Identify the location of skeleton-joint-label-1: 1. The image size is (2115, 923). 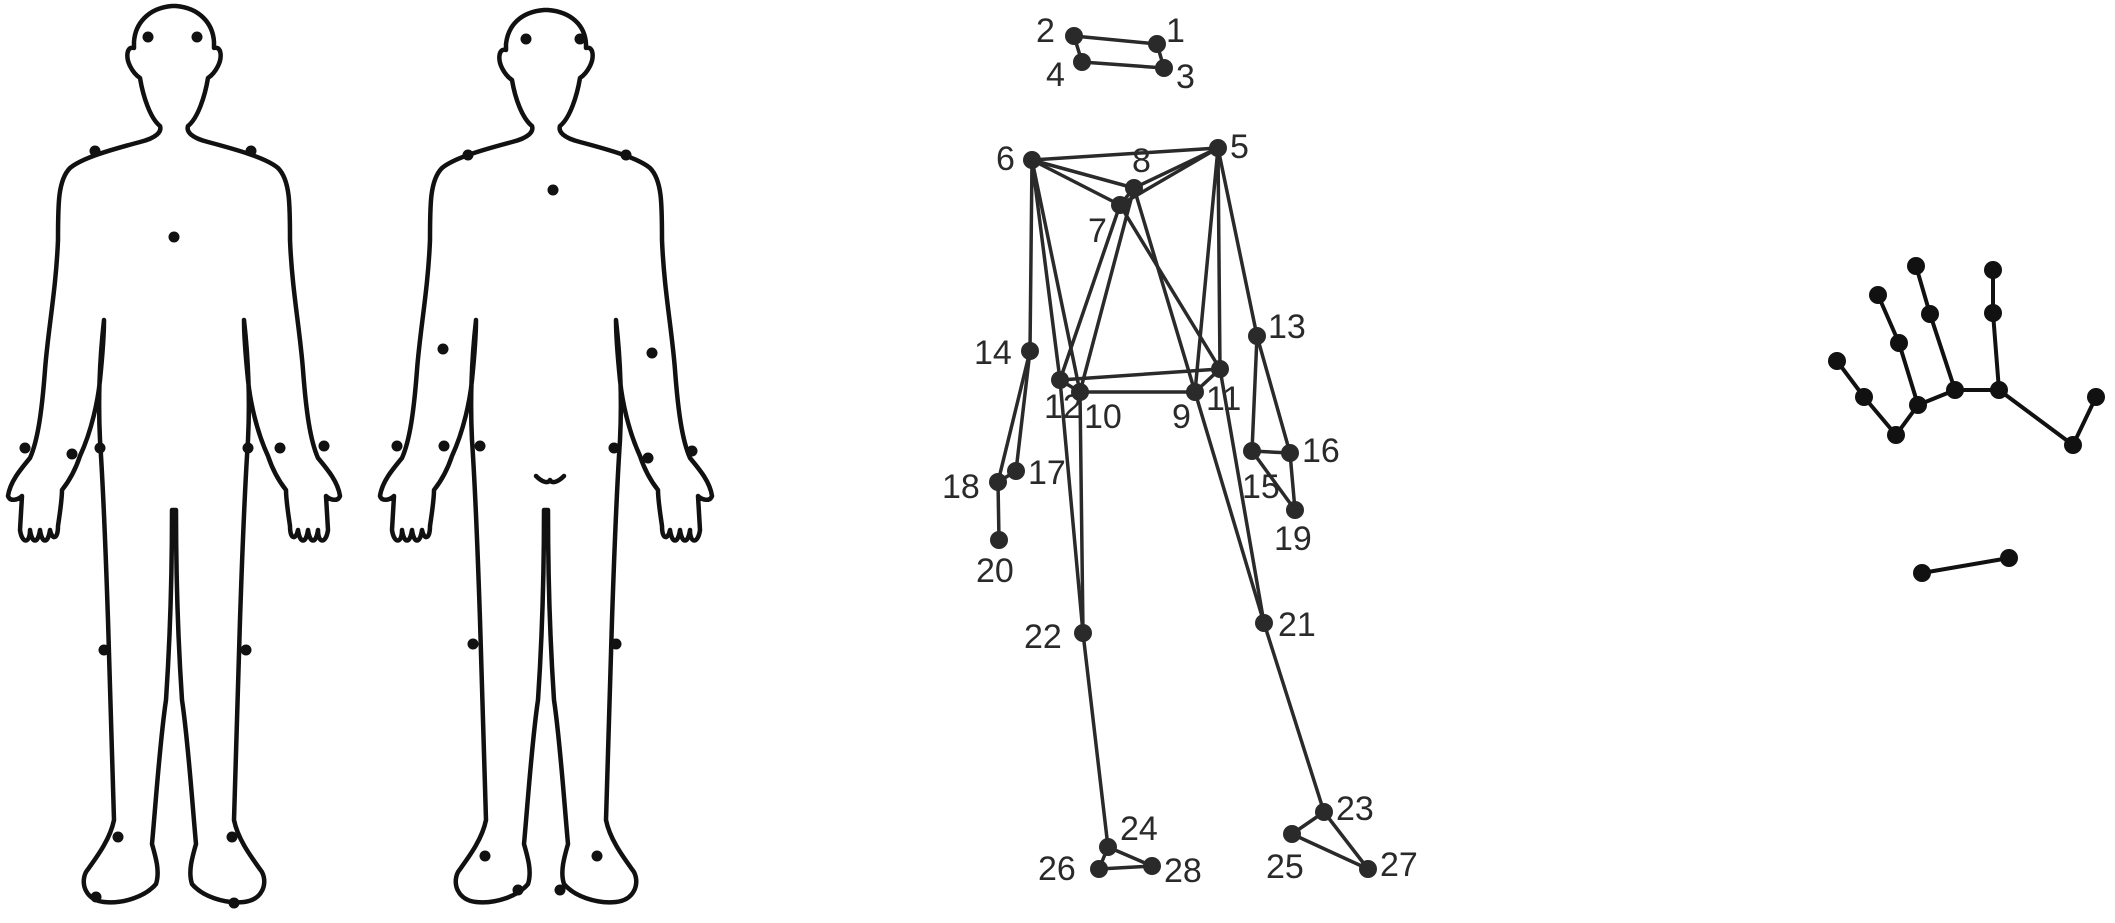
(1175, 31).